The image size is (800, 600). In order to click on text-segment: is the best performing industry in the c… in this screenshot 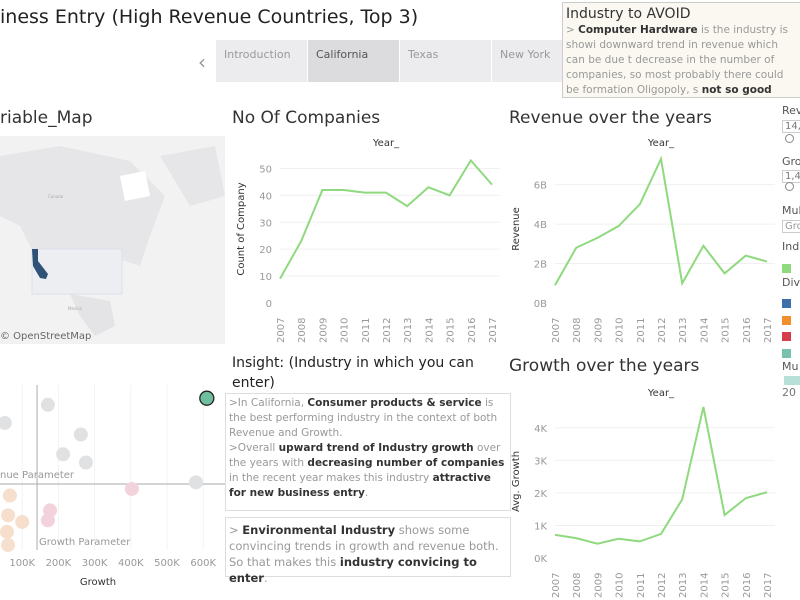, I will do `click(363, 418)`.